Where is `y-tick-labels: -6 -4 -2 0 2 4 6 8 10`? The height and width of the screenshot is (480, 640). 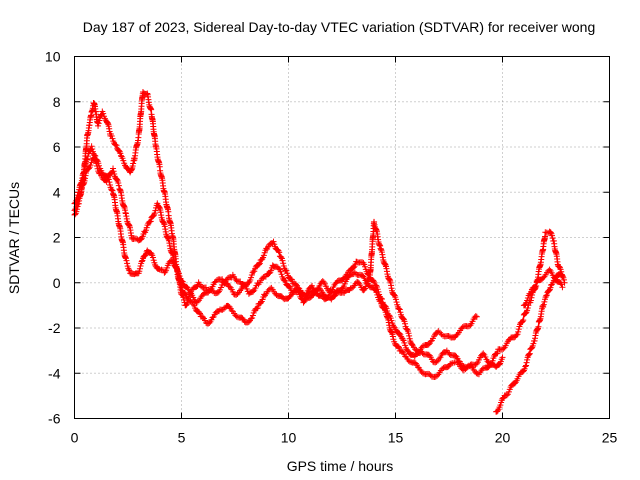 y-tick-labels: -6 -4 -2 0 2 4 6 8 10 is located at coordinates (53, 238).